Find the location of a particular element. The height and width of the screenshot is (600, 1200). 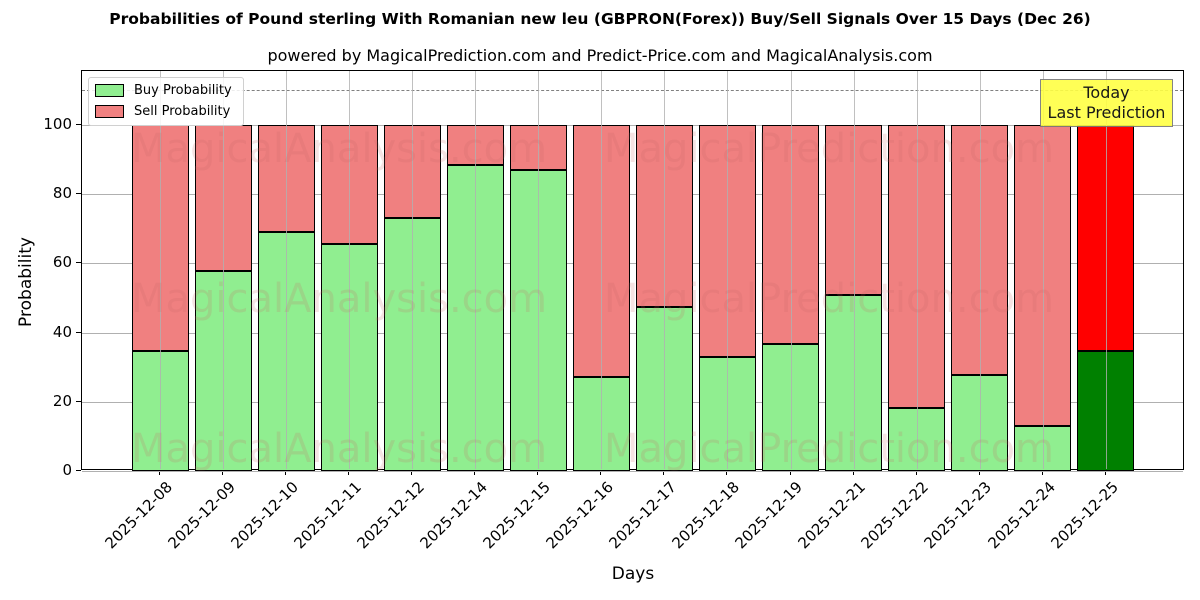

legend-item-buy: Buy Probability is located at coordinates (163, 90).